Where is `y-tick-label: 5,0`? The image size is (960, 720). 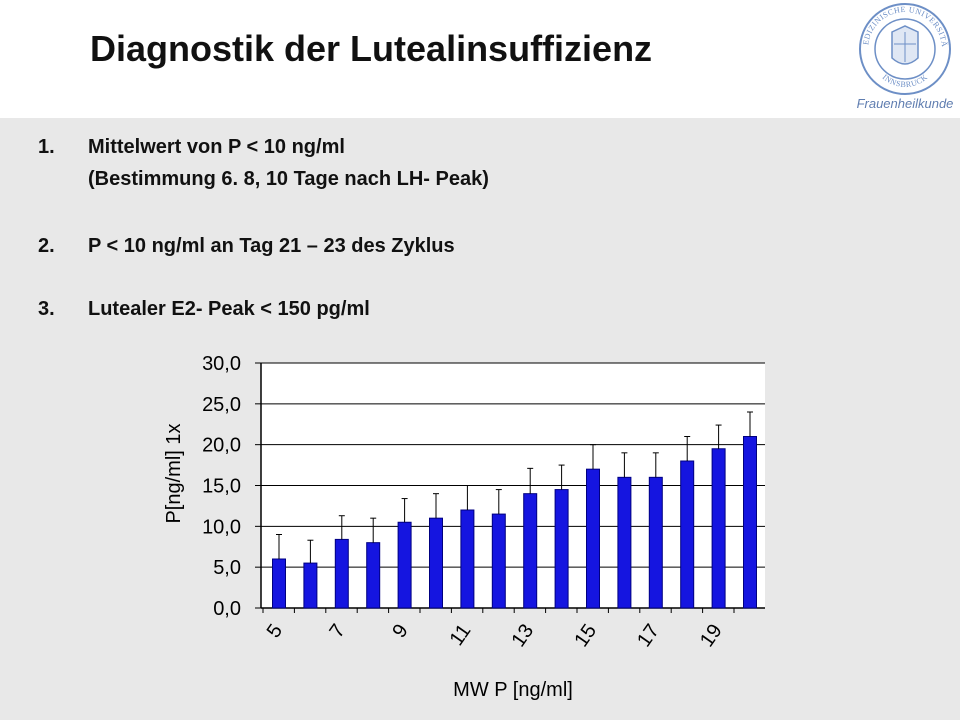 y-tick-label: 5,0 is located at coordinates (227, 568).